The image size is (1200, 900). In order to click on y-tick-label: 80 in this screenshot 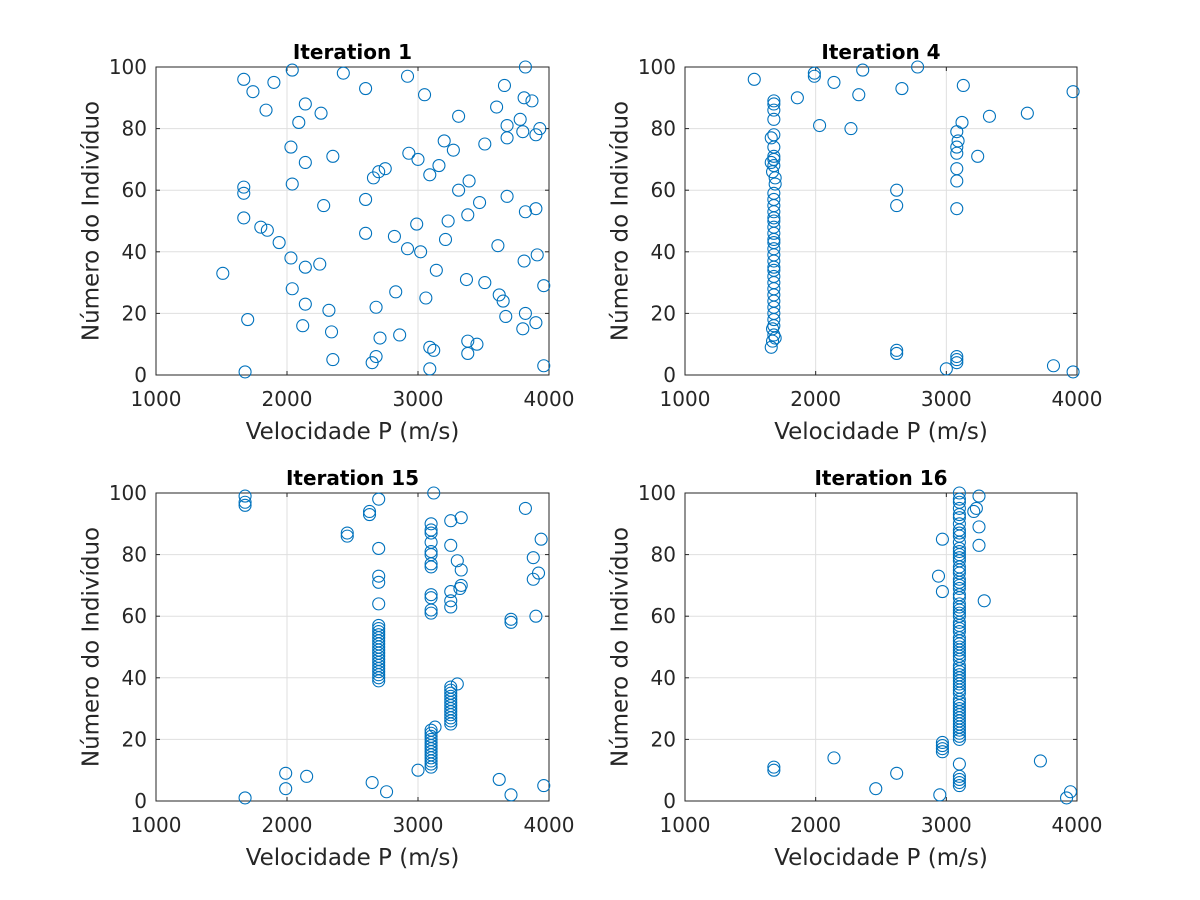, I will do `click(663, 555)`.